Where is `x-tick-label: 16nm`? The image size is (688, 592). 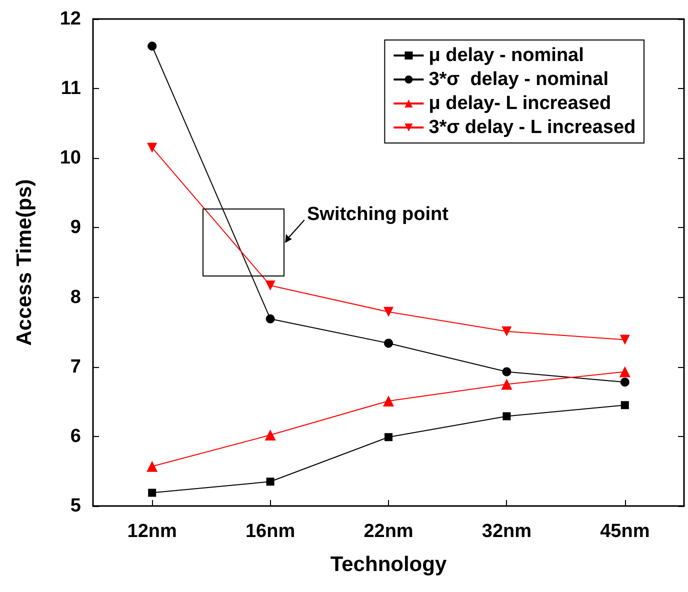
x-tick-label: 16nm is located at coordinates (270, 531).